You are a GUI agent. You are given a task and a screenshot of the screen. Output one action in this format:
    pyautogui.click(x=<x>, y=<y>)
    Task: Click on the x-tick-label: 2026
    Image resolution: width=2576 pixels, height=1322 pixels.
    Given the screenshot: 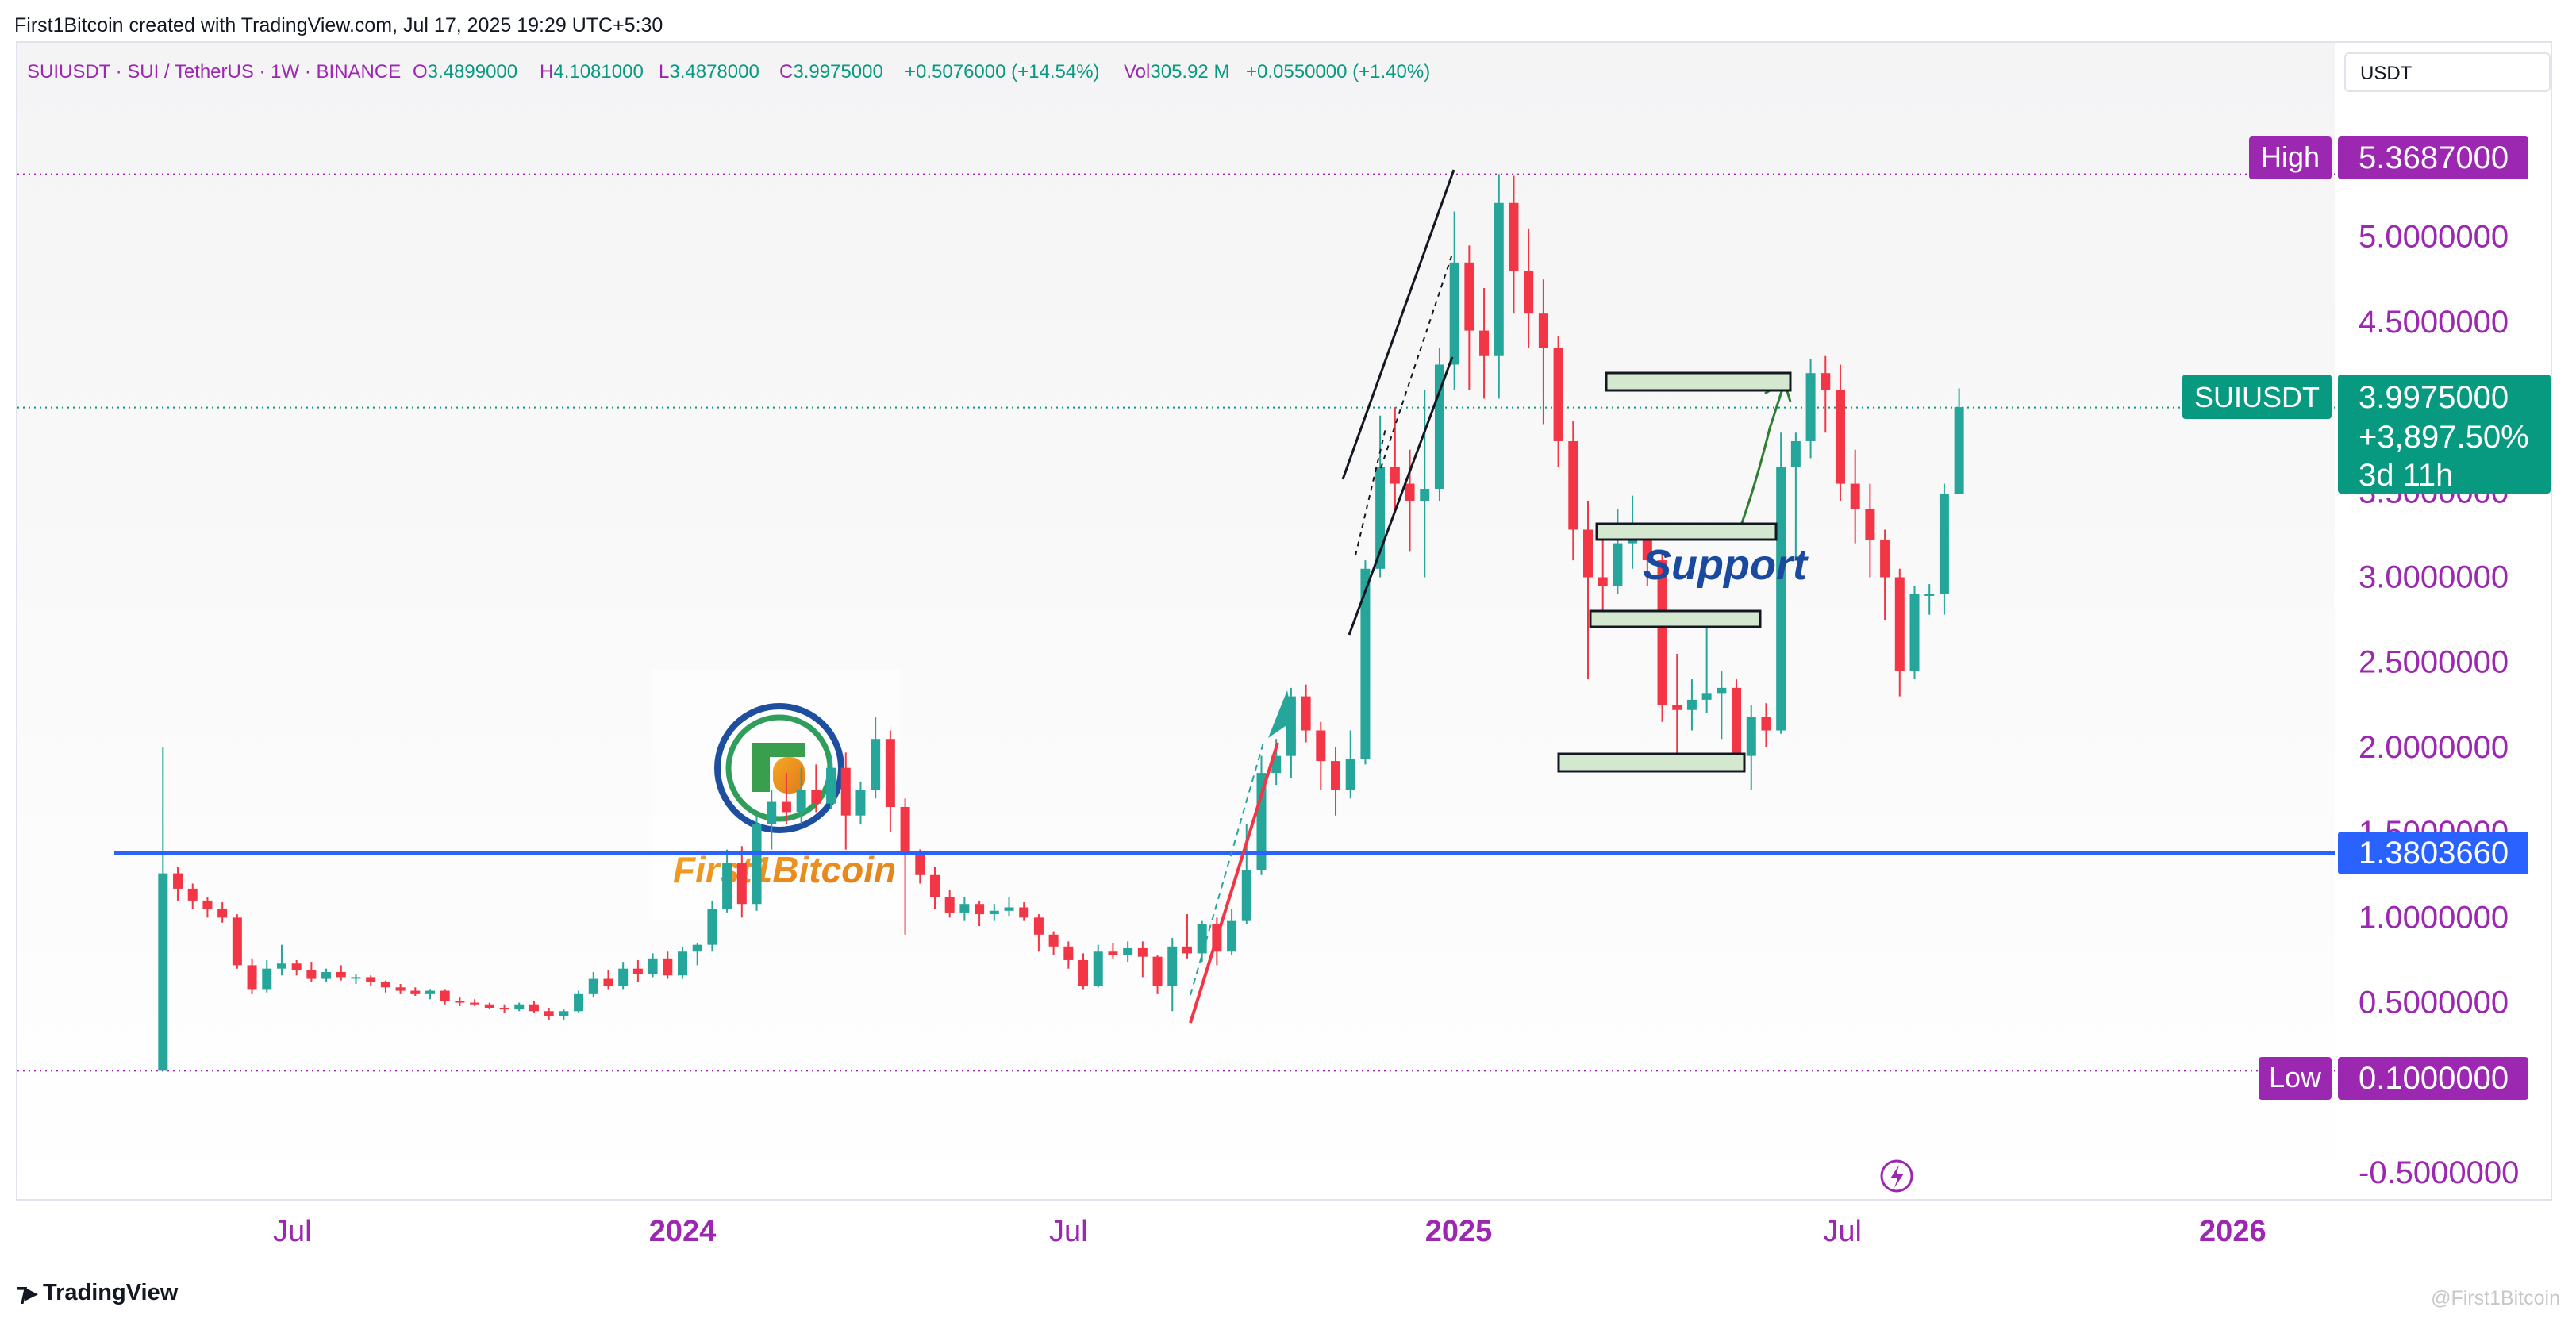 What is the action you would take?
    pyautogui.click(x=2232, y=1232)
    